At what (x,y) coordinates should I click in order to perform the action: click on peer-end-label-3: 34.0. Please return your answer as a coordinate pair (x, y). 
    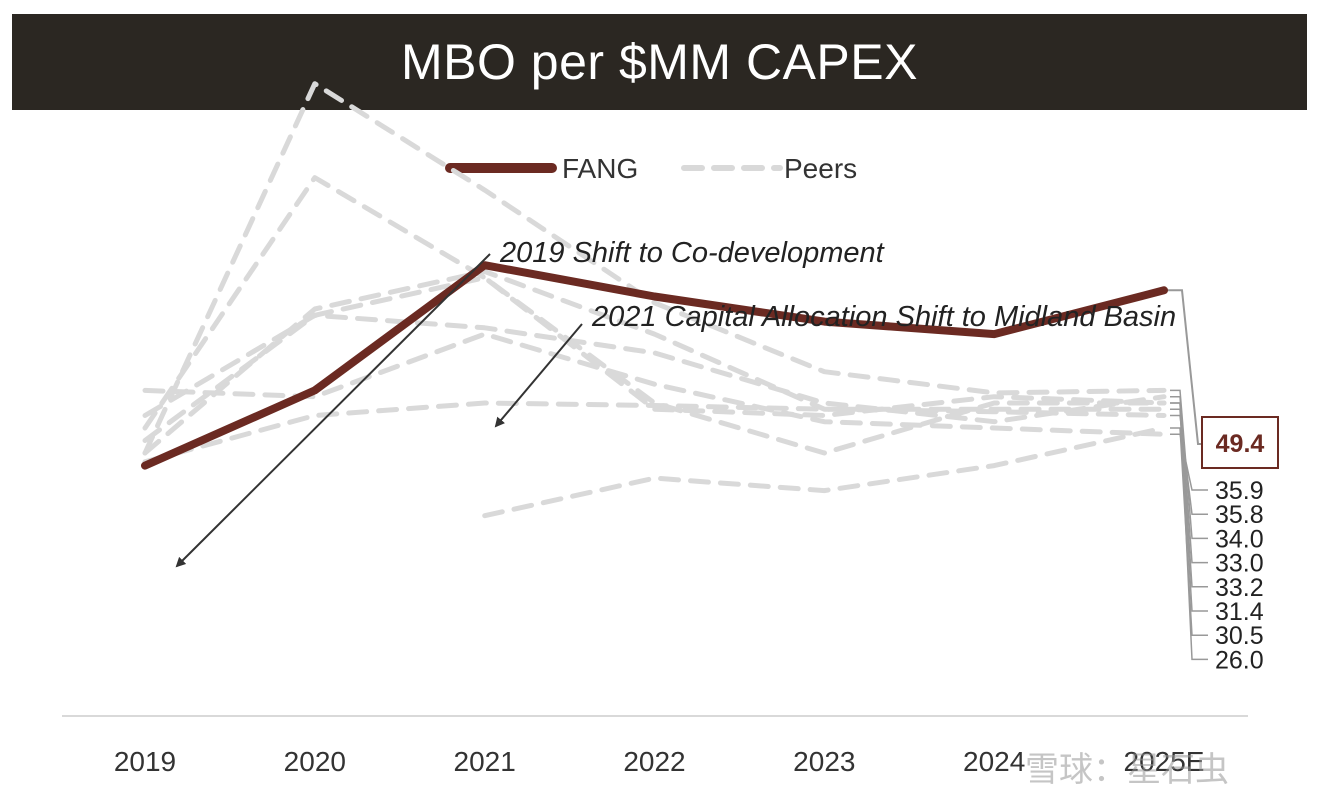
    Looking at the image, I should click on (1239, 539).